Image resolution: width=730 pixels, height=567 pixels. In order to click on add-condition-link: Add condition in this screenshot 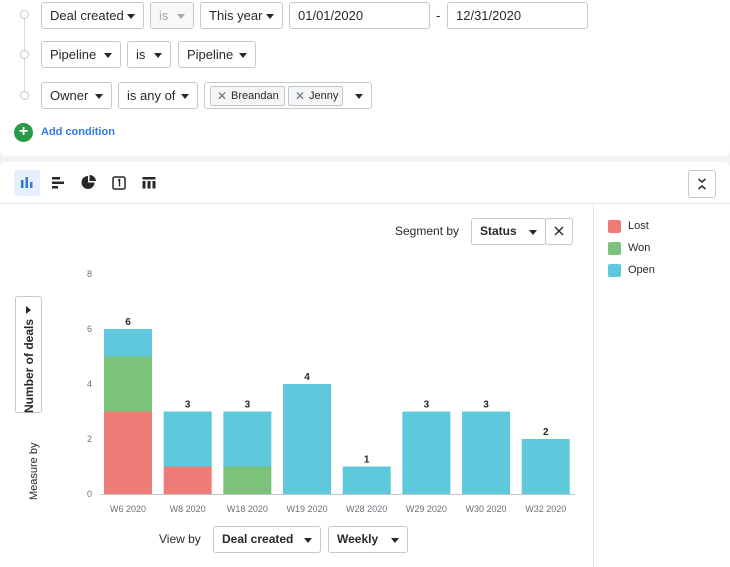, I will do `click(78, 132)`.